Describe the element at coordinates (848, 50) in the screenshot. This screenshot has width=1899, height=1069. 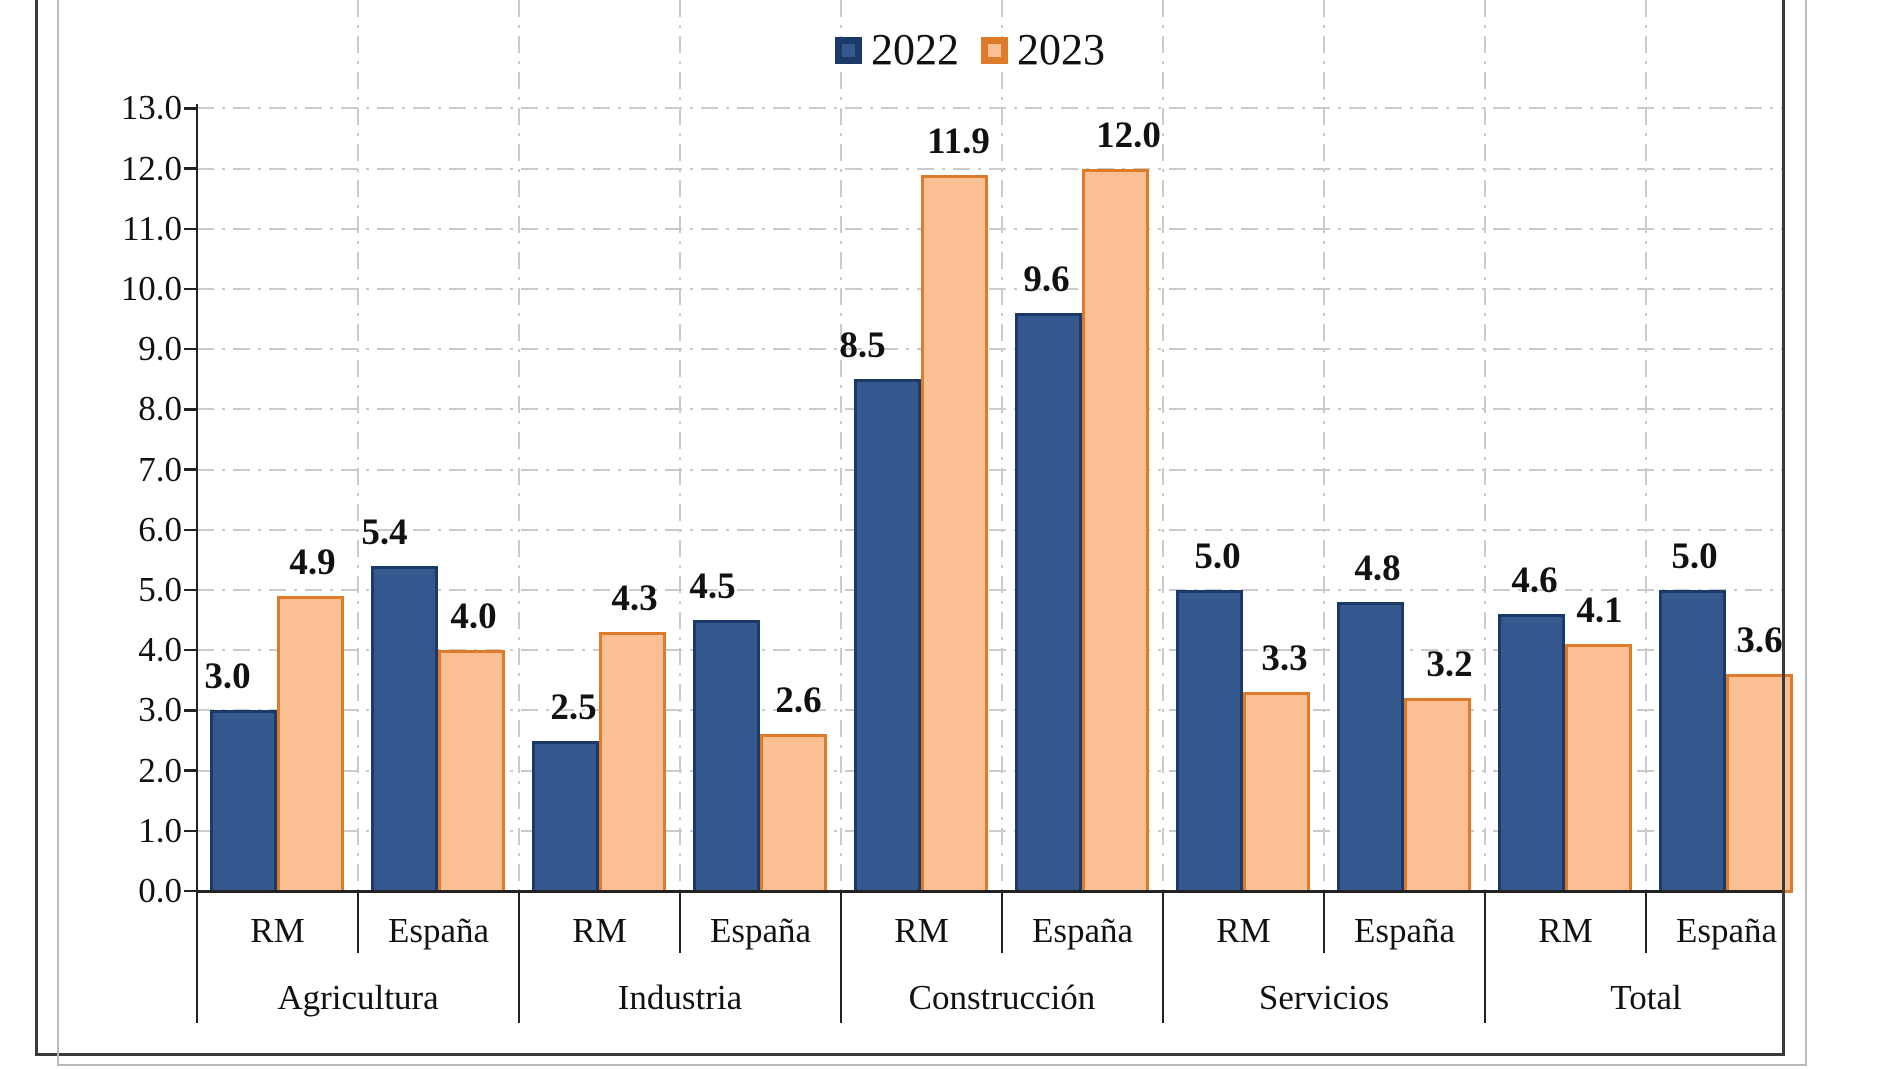
I see `legend-swatch-2022-icon` at that location.